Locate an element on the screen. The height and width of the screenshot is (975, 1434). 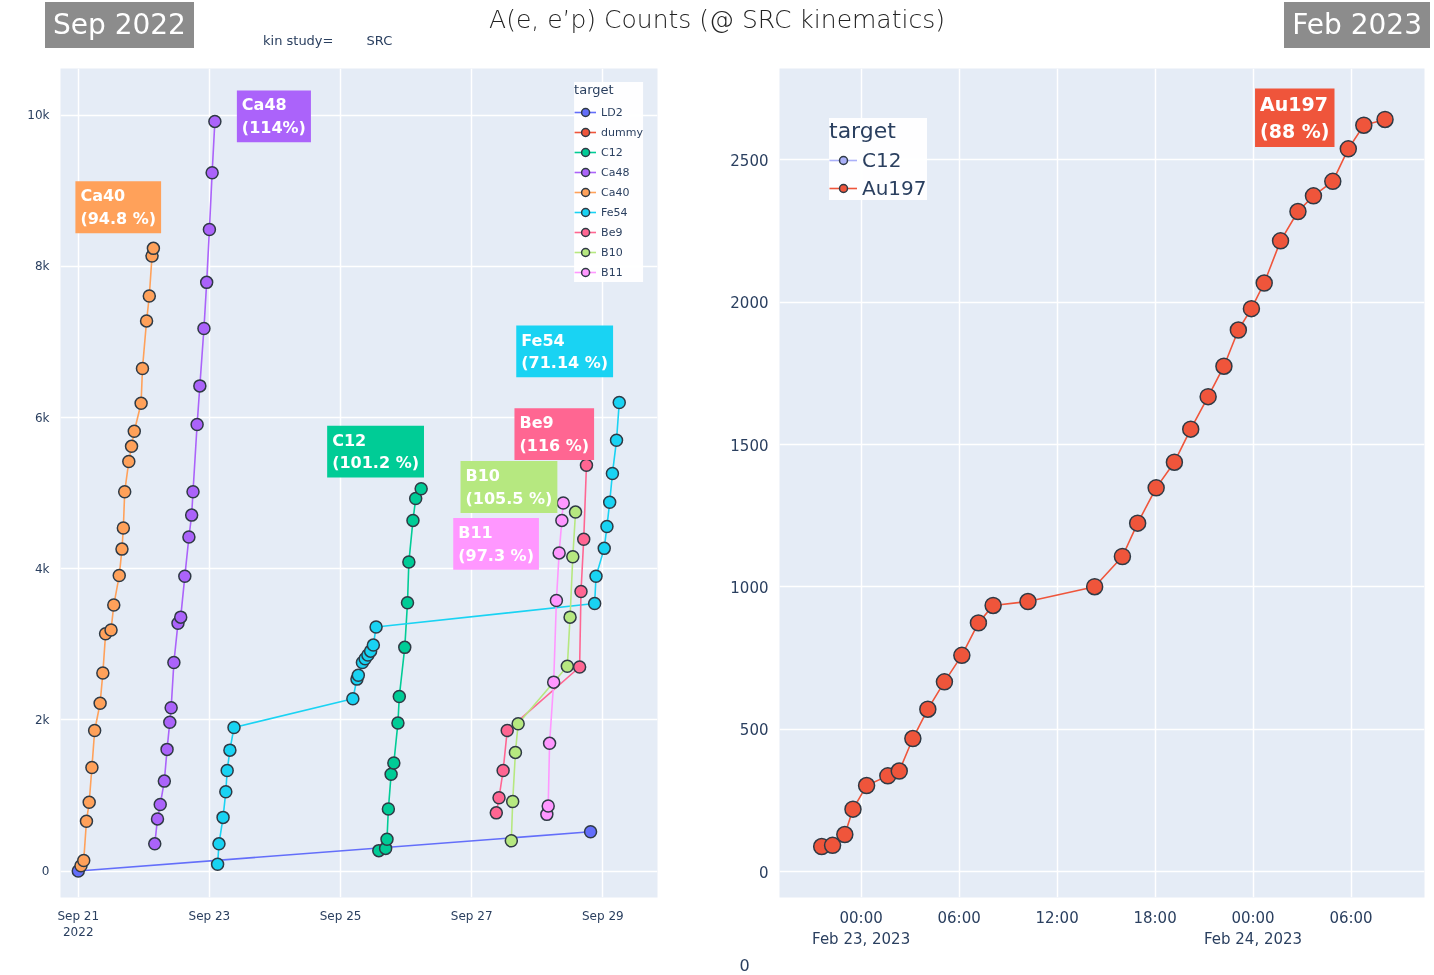
annotation: Ca40 (94.8 %) is located at coordinates (118, 207).